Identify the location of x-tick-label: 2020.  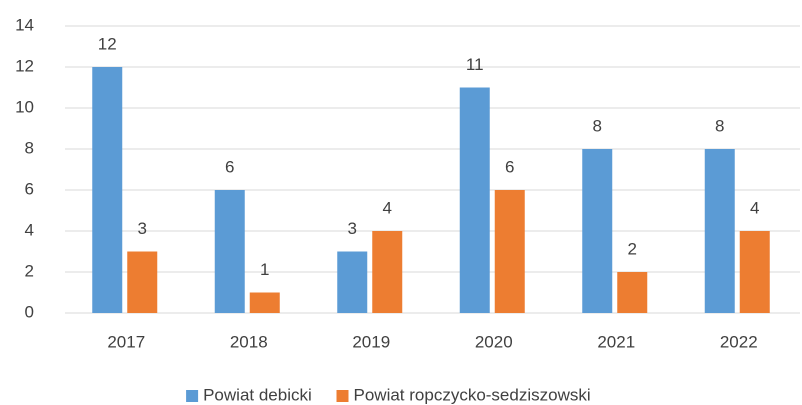
(494, 341).